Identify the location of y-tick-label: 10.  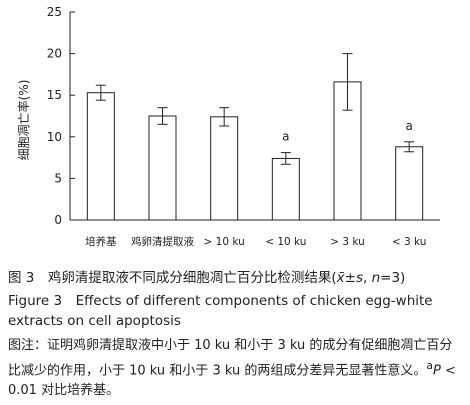
(54, 137).